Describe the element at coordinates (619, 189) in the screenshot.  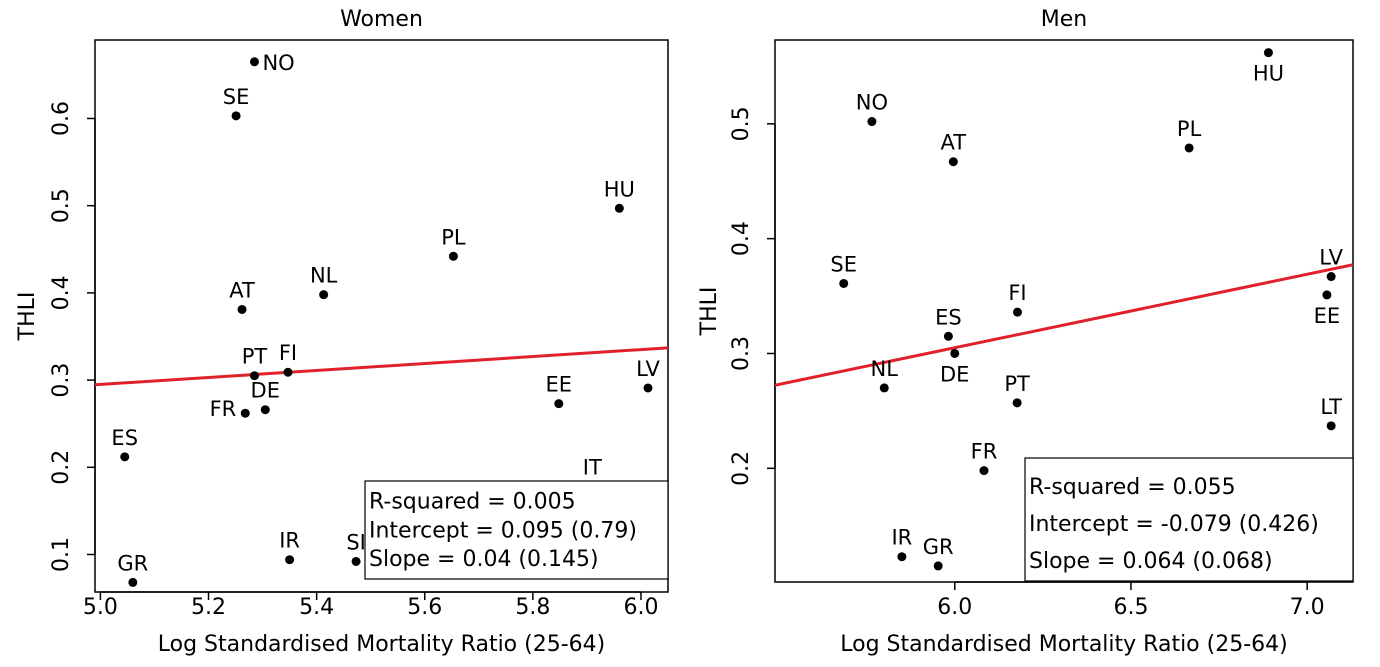
I see `point-label-hu: HU` at that location.